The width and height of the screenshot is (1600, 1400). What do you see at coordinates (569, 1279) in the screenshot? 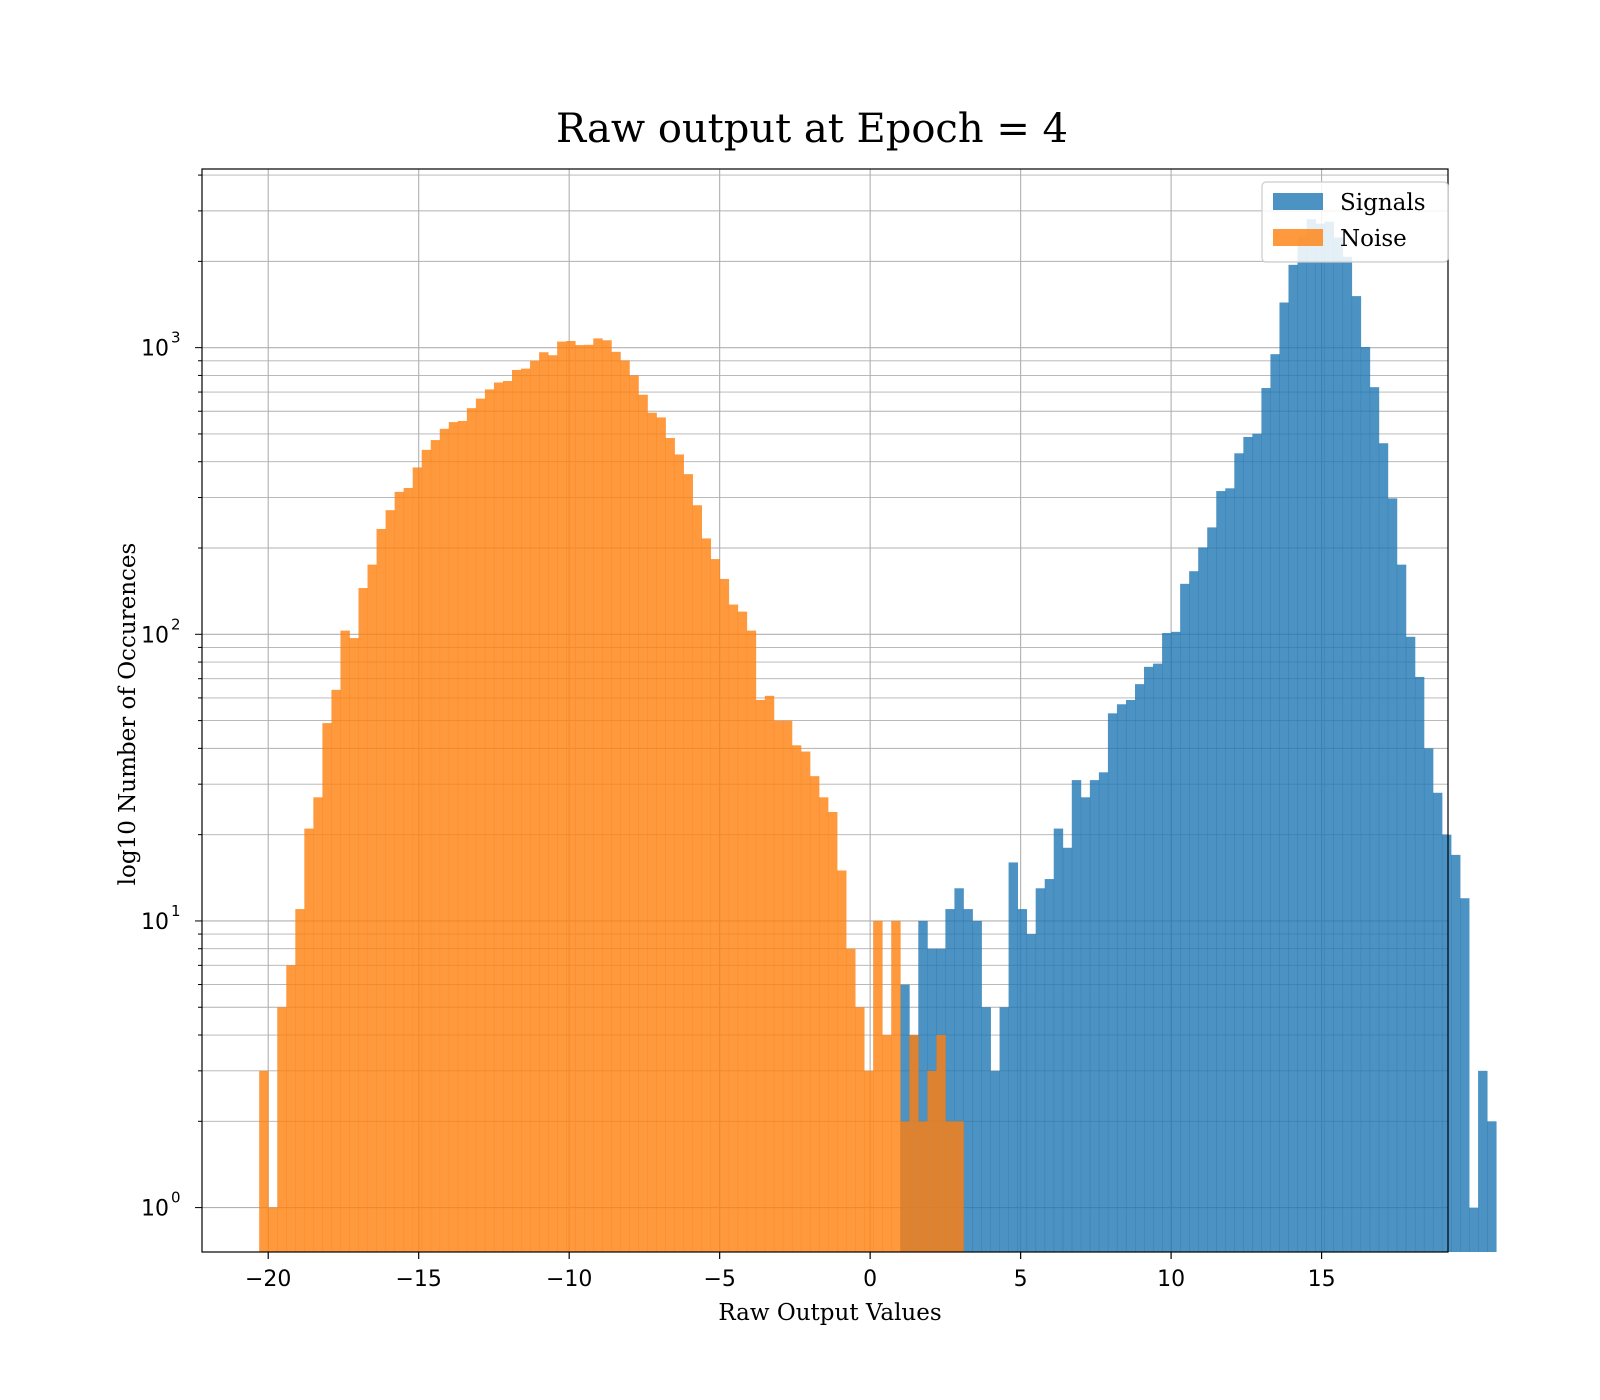
I see `x-tick-label: −10` at bounding box center [569, 1279].